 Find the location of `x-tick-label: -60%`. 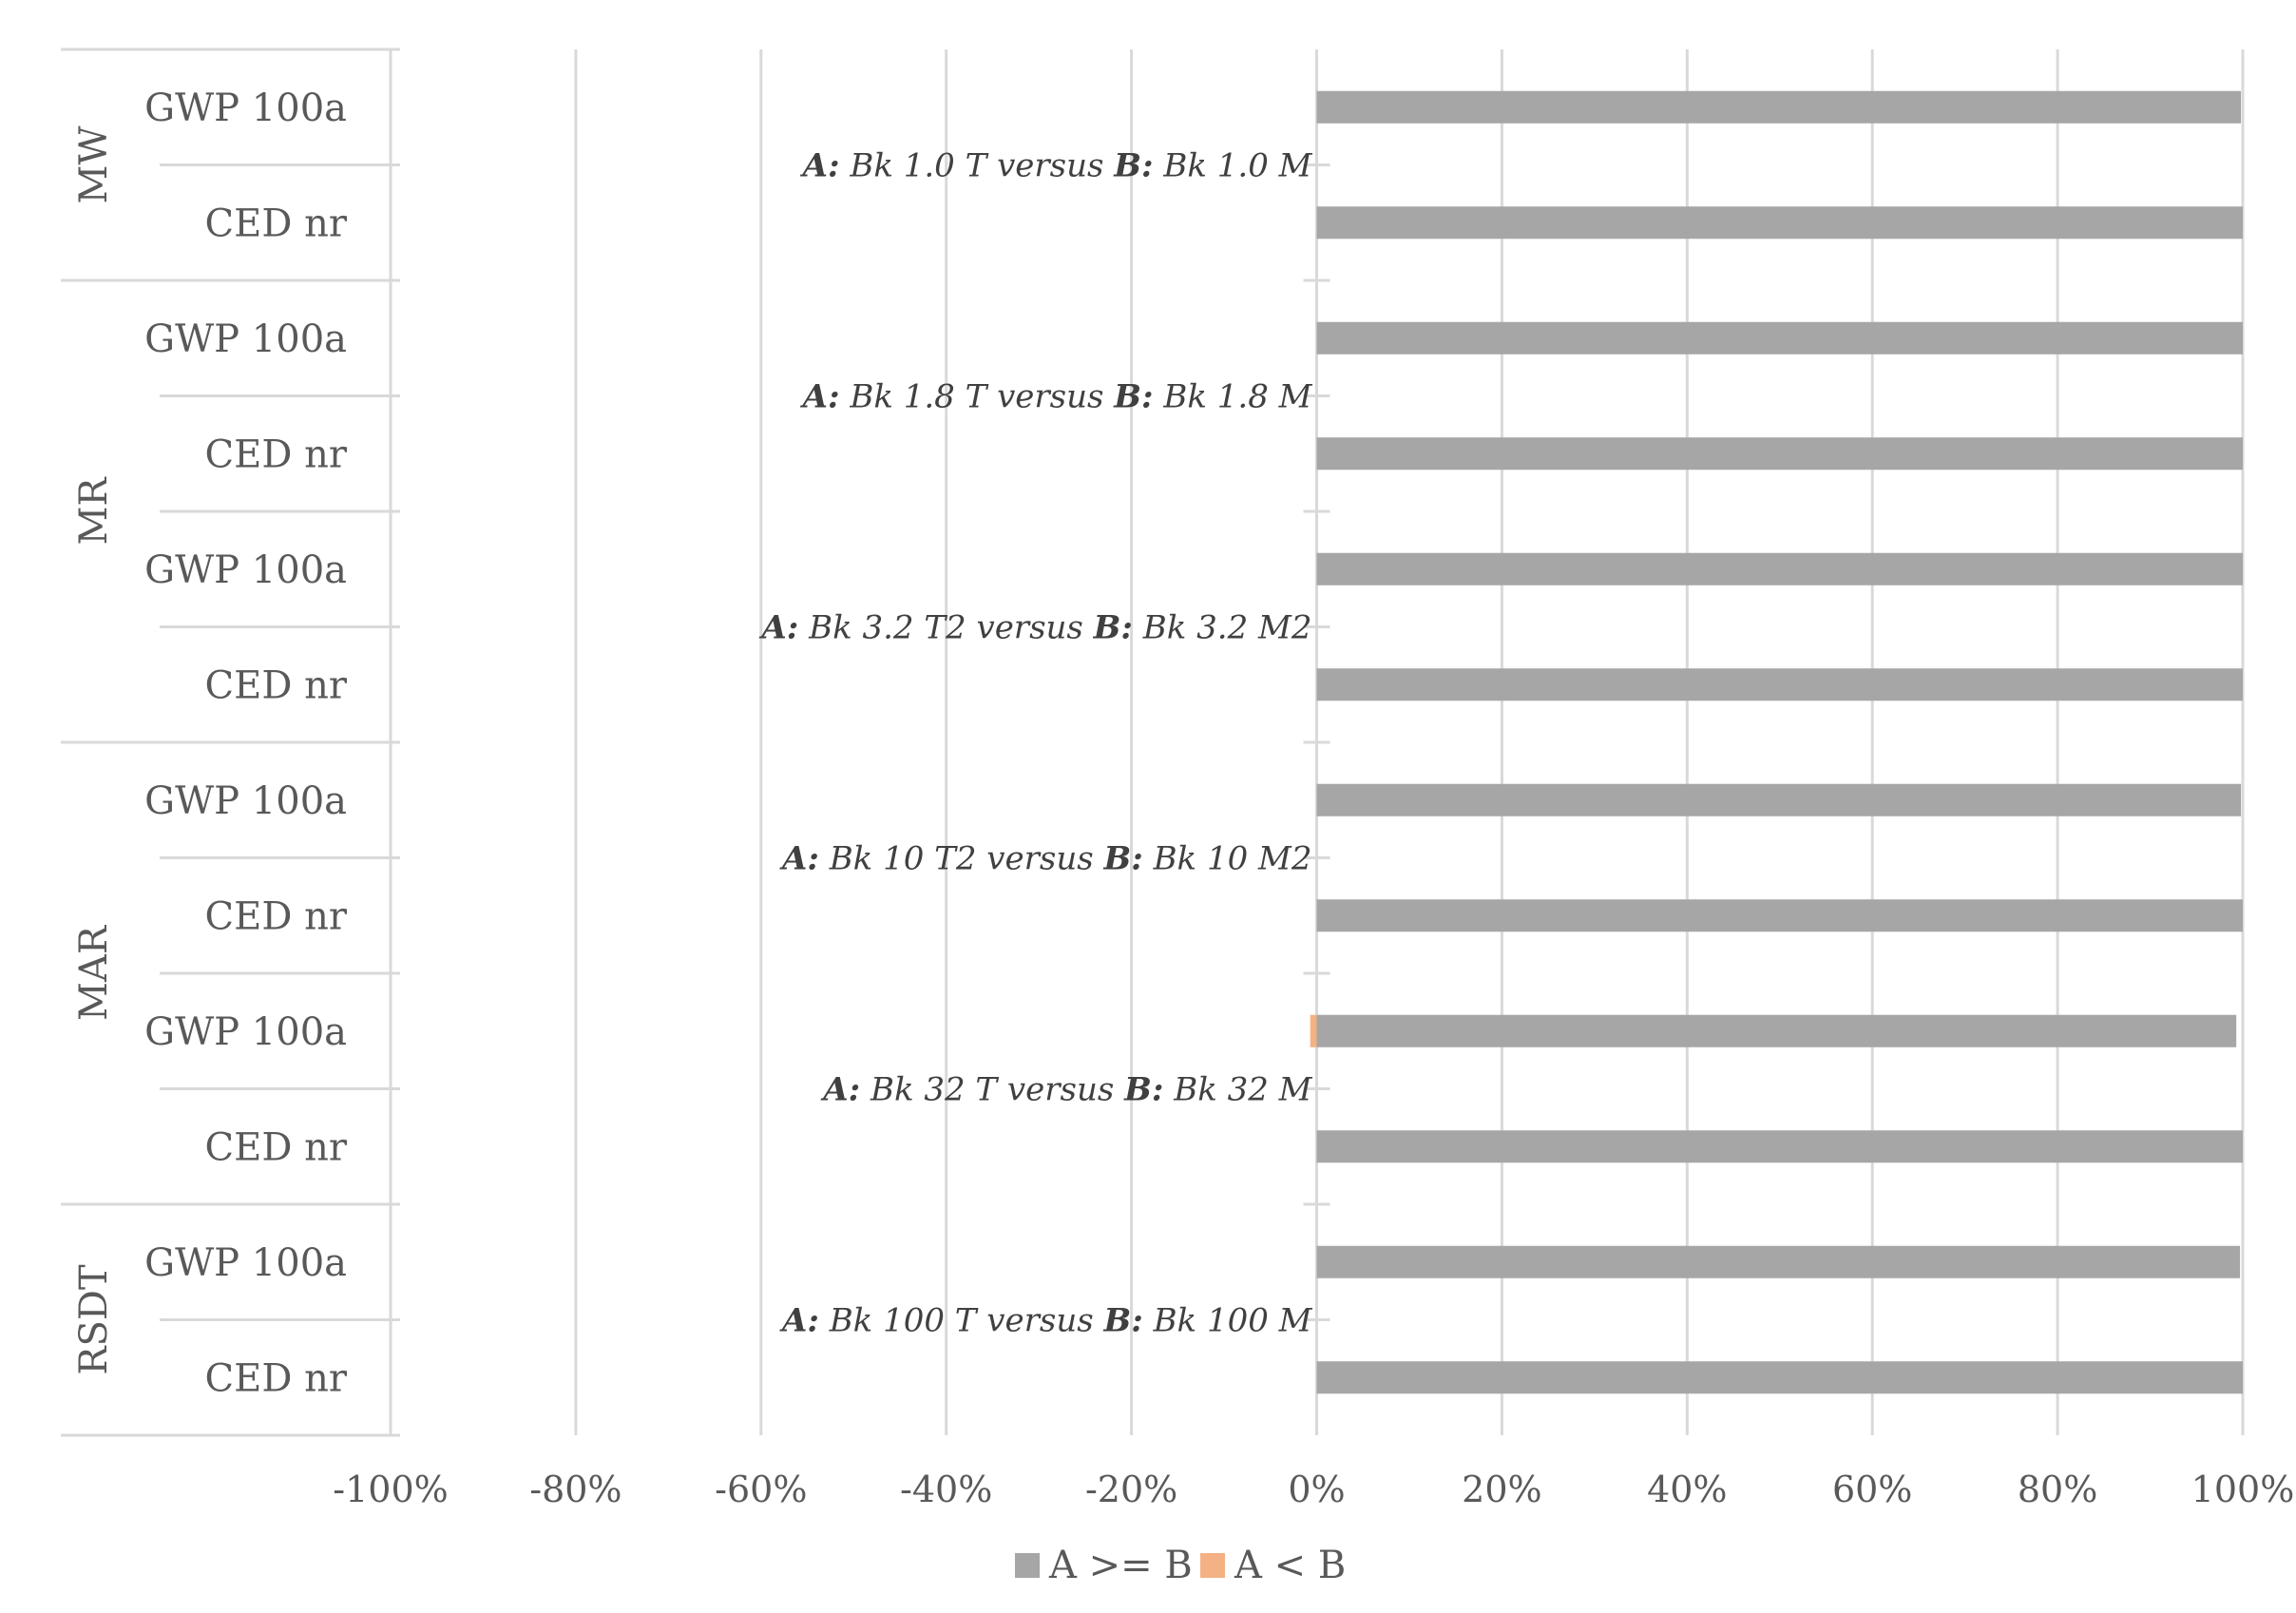

x-tick-label: -60% is located at coordinates (761, 1489).